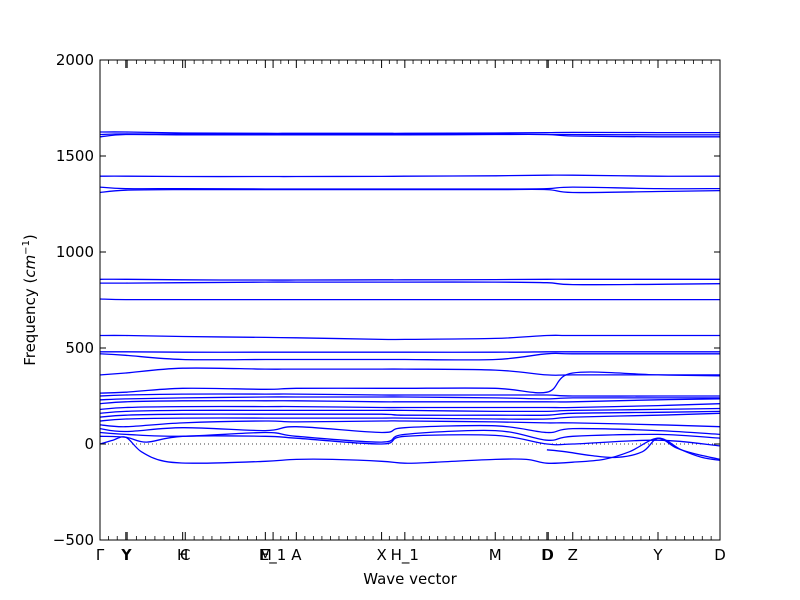  Describe the element at coordinates (273, 555) in the screenshot. I see `x-tick-label: E_1` at that location.